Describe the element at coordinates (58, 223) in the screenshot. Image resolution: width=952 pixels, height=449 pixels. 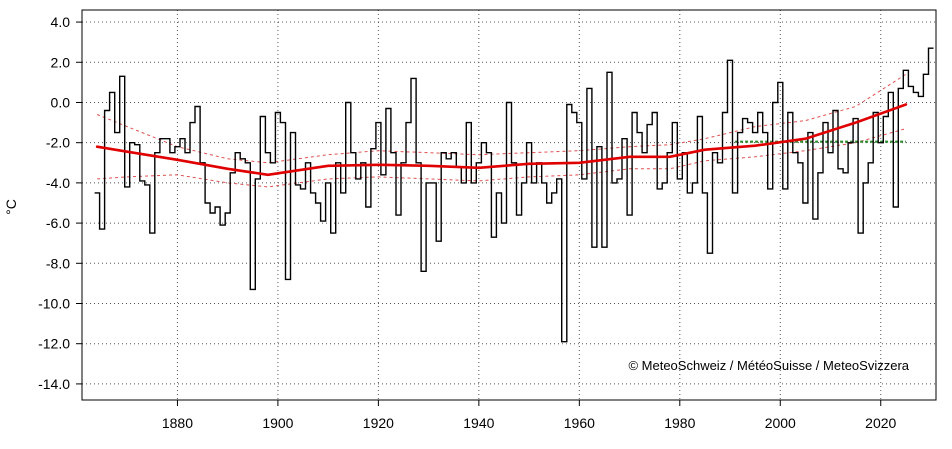
I see `y-tick-label: -6.0` at that location.